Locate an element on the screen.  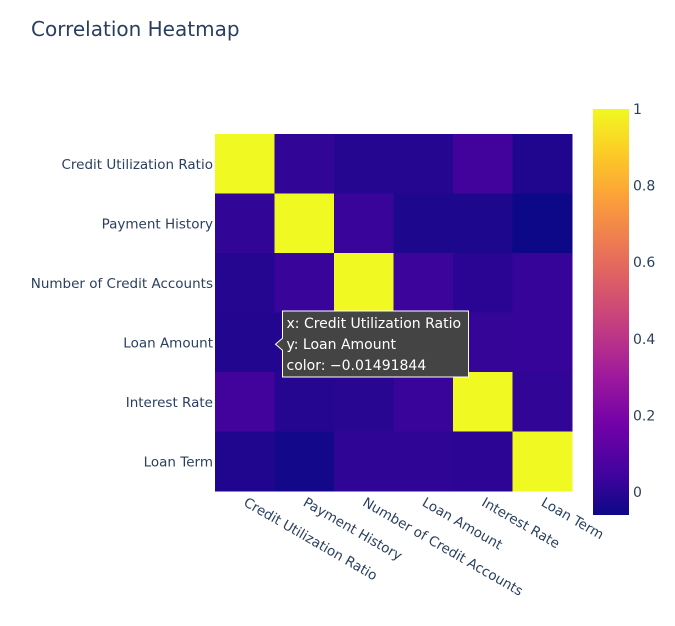
colorbar-tick-label: 1 is located at coordinates (637, 110).